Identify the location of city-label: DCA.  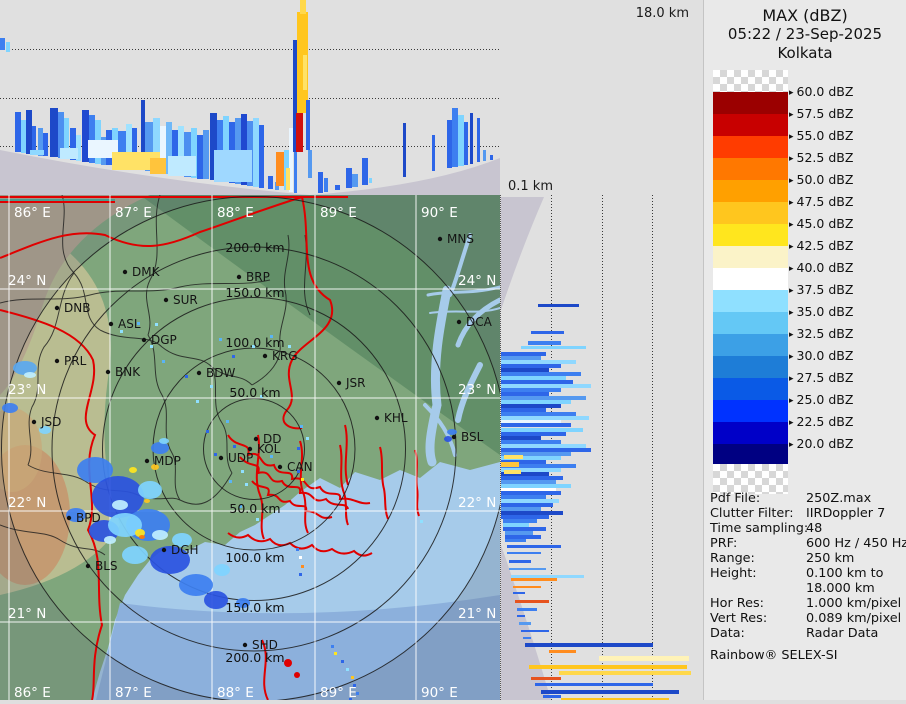
(479, 322).